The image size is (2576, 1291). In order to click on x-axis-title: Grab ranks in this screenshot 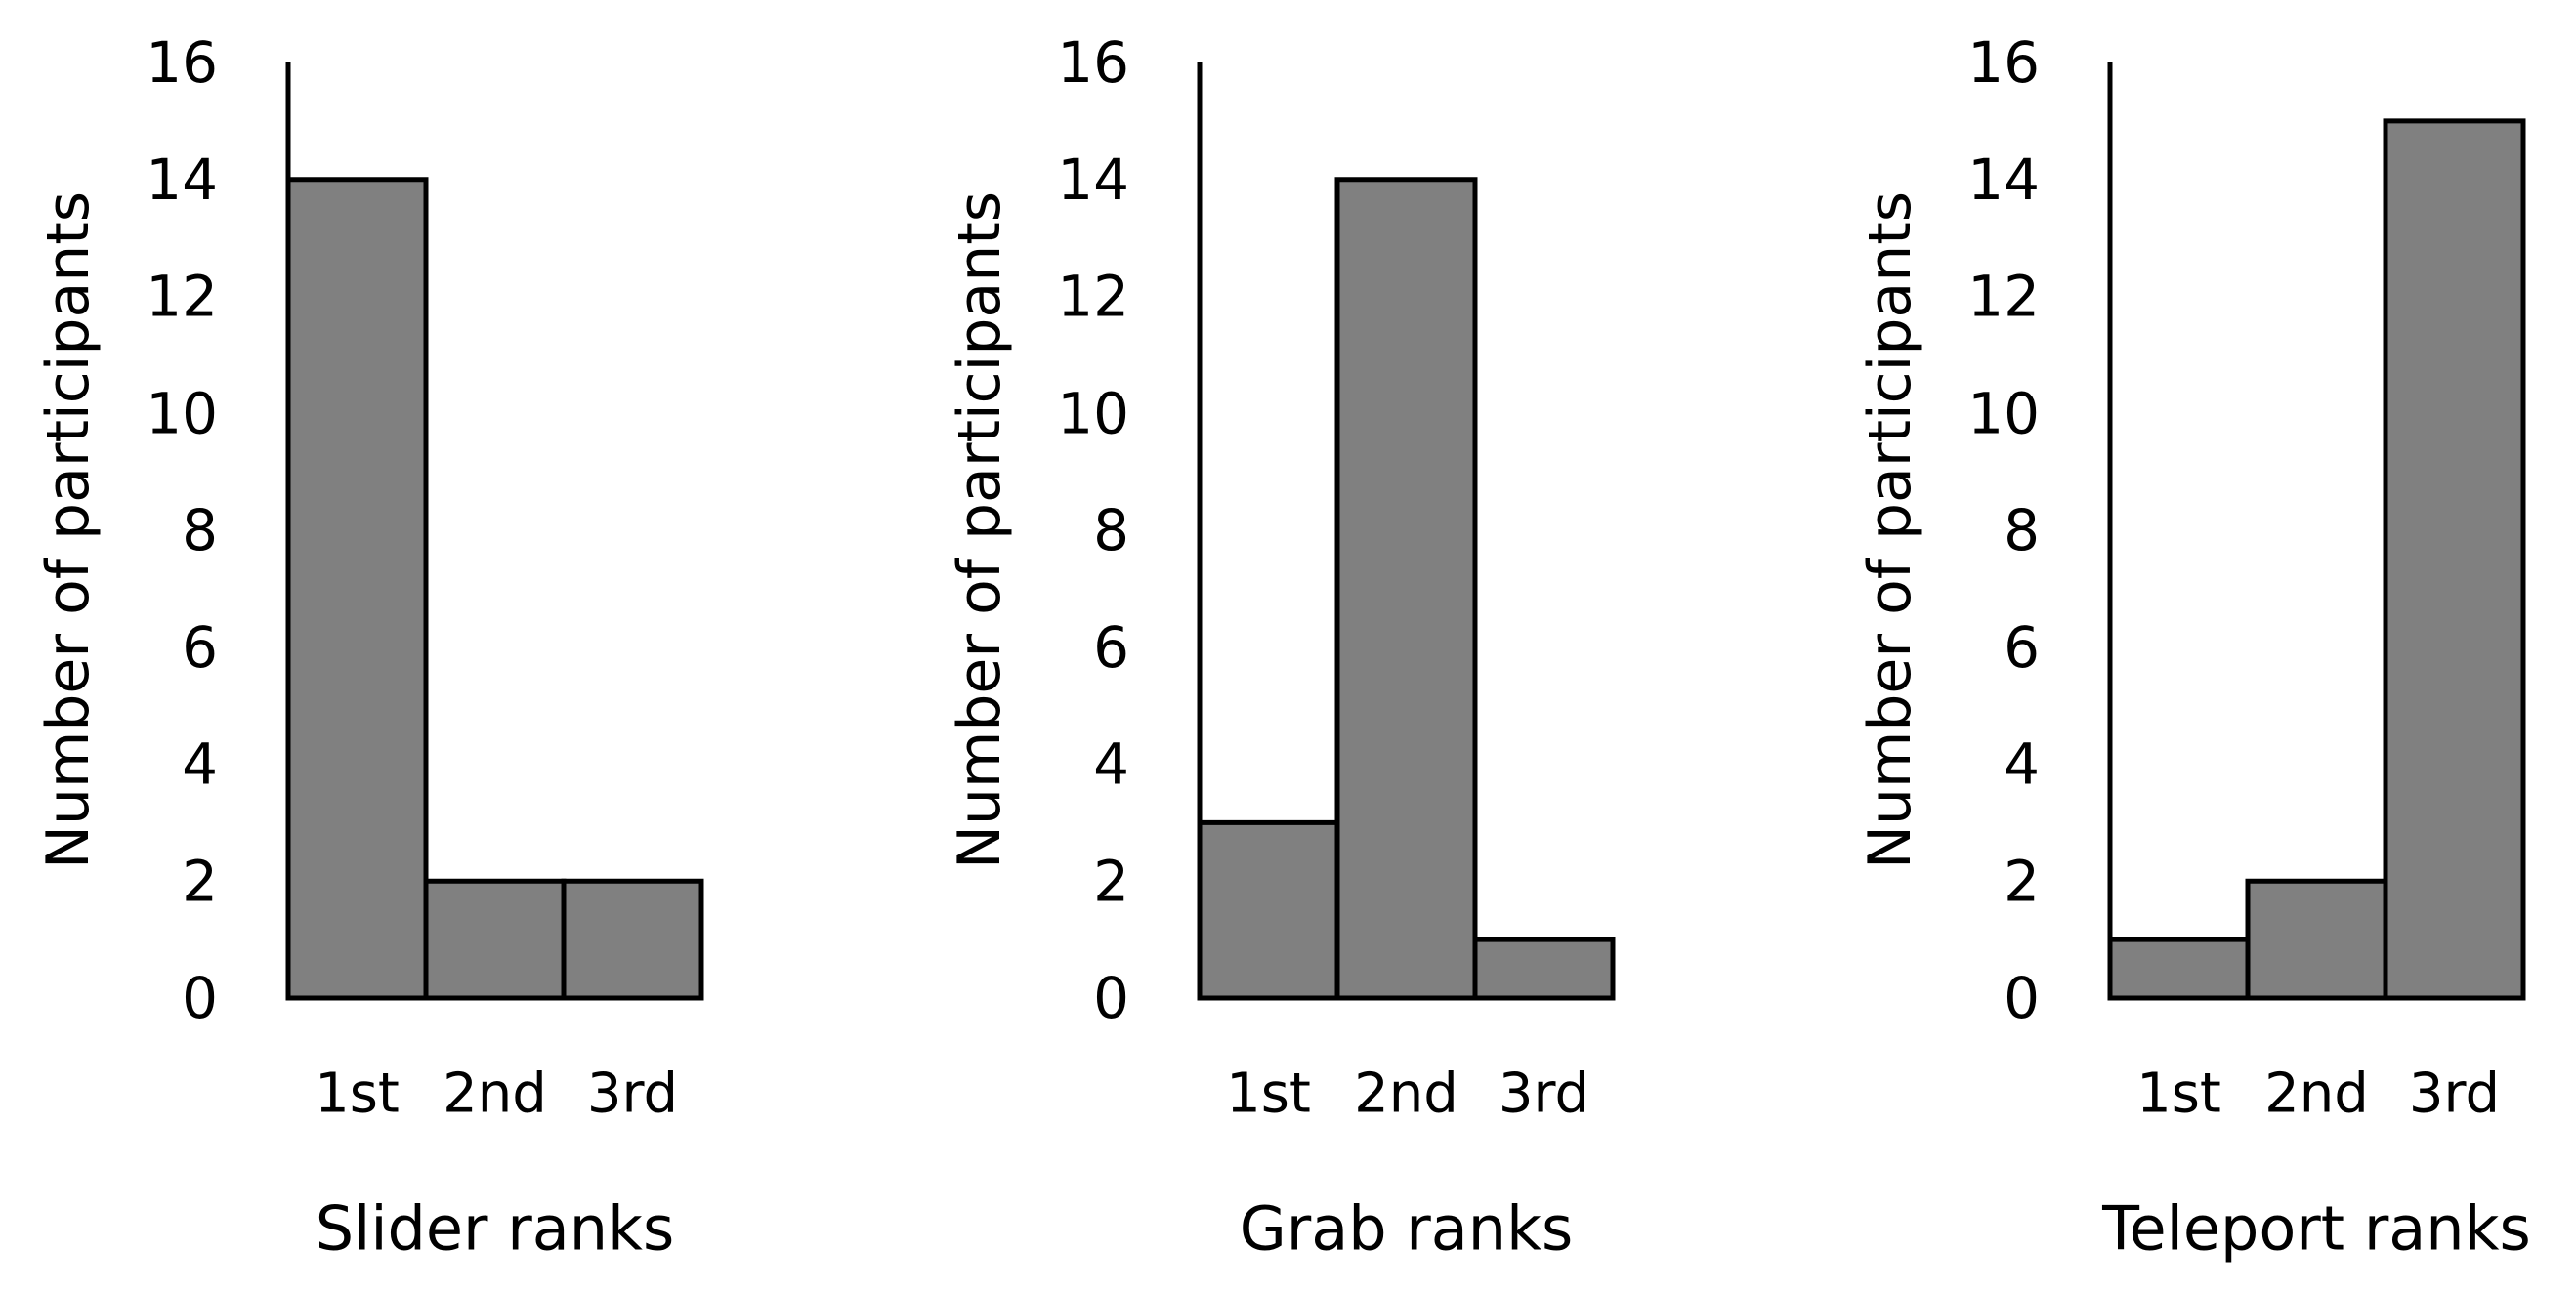, I will do `click(1407, 1229)`.